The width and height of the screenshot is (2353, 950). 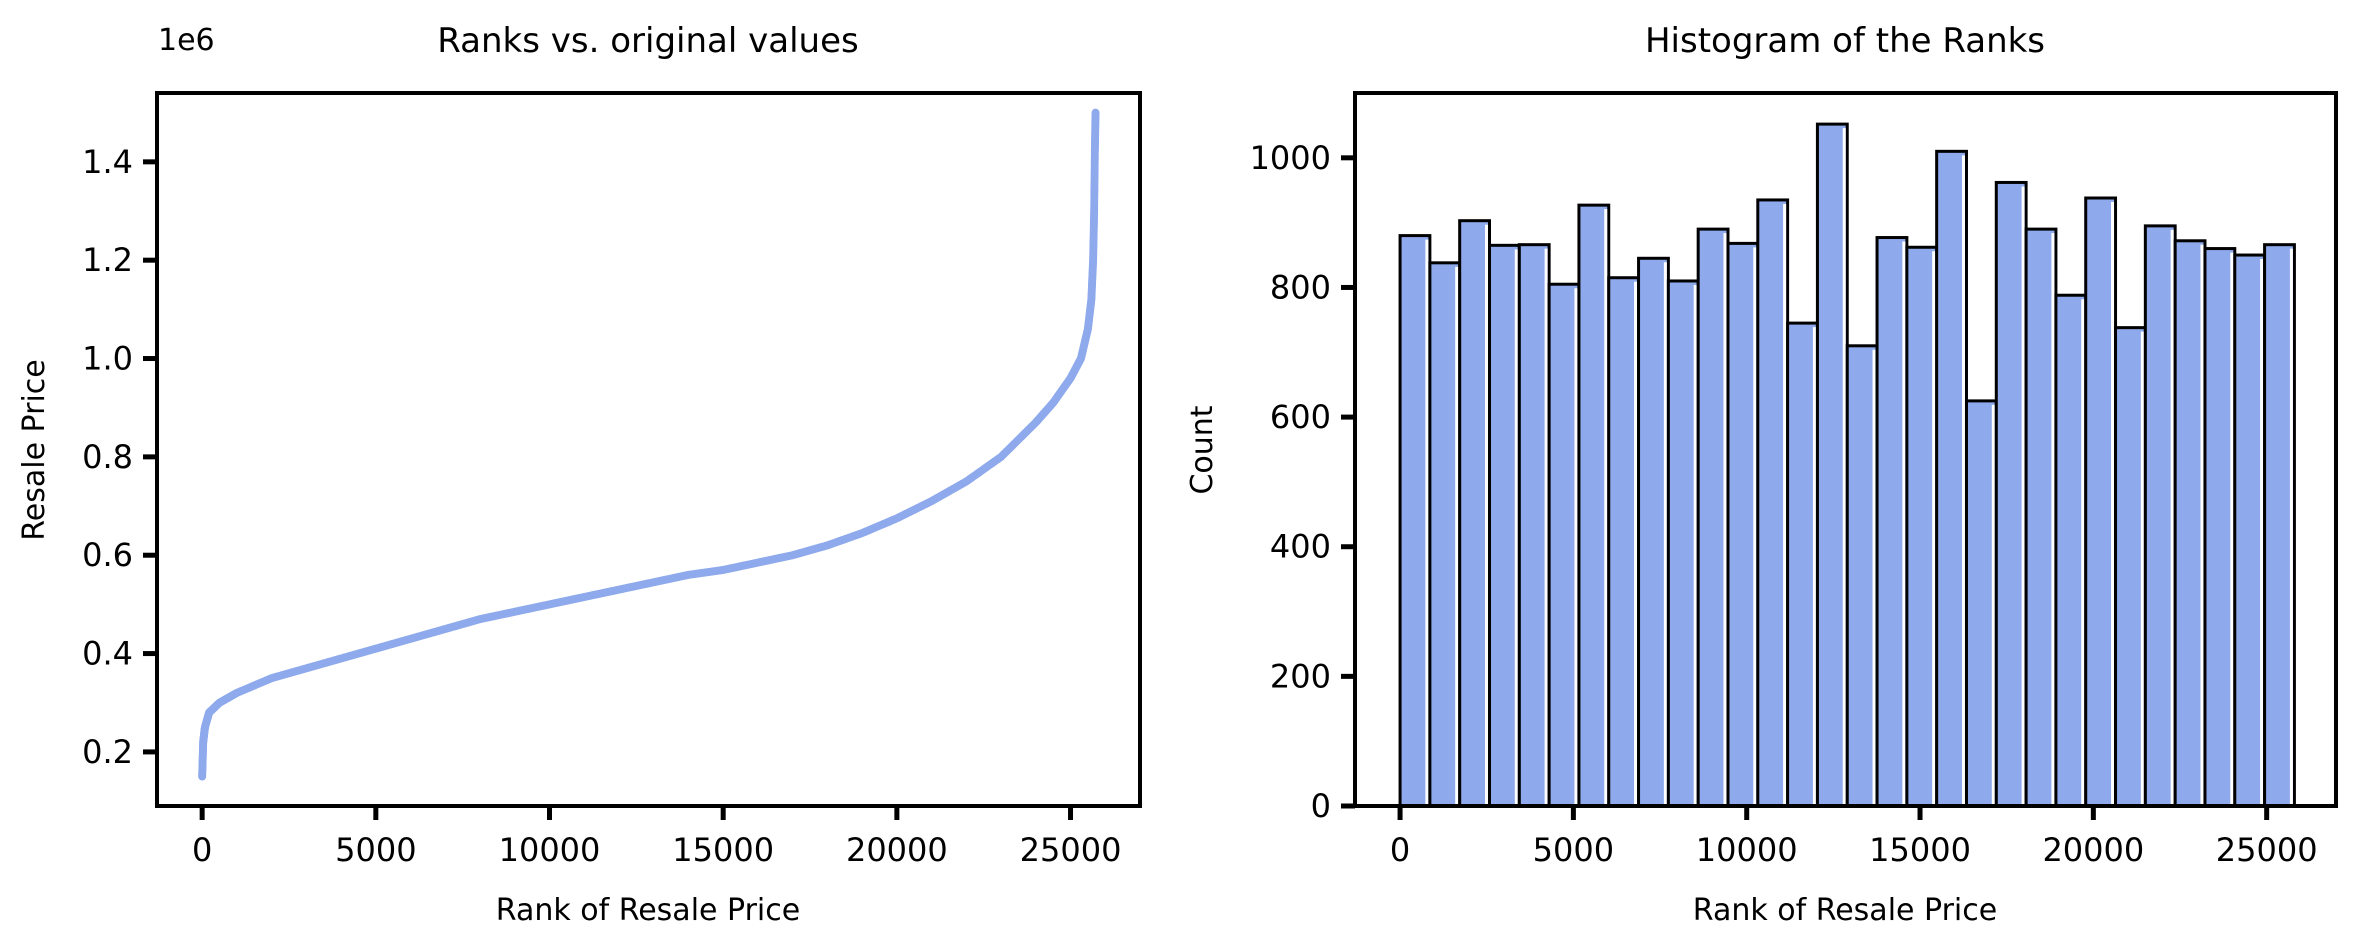 What do you see at coordinates (1845, 910) in the screenshot?
I see `right-xlabel: Rank of Resale Price` at bounding box center [1845, 910].